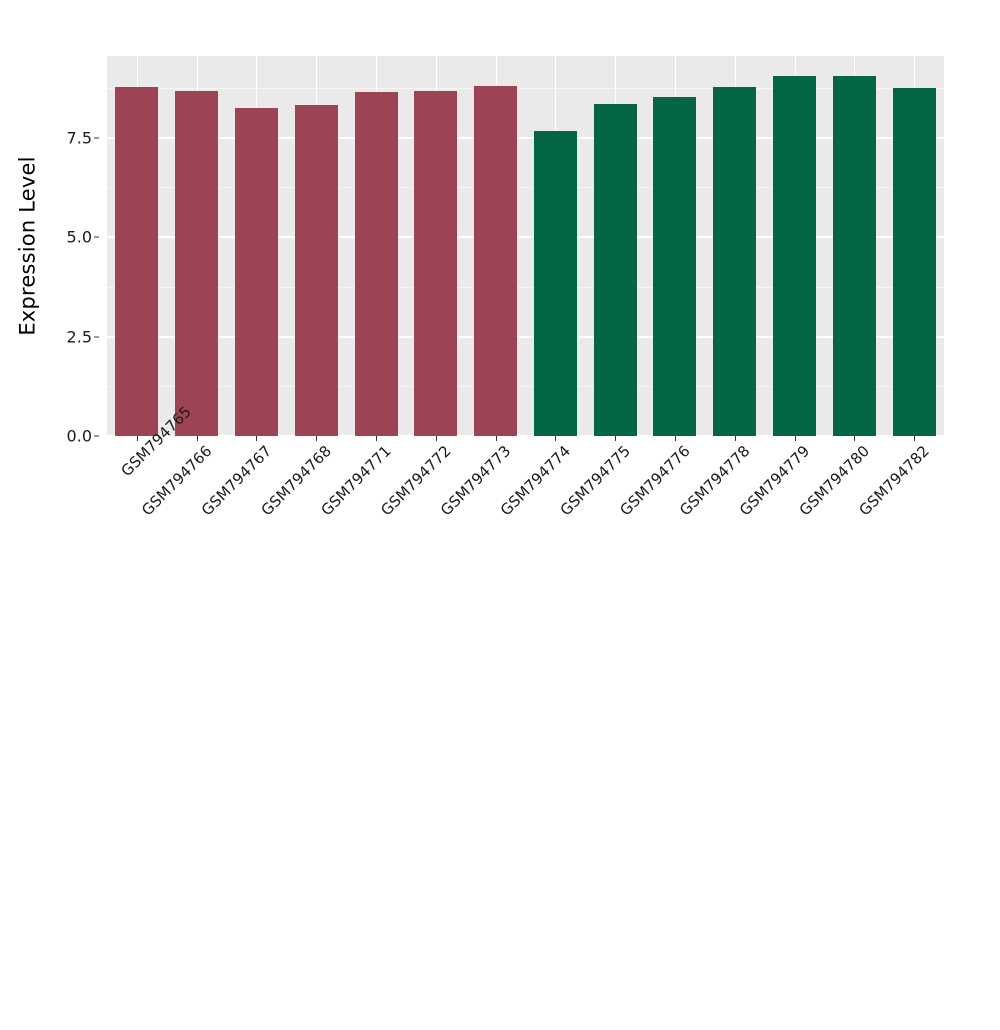 The image size is (1000, 1030). Describe the element at coordinates (79, 337) in the screenshot. I see `y-axis-tick-label: 2.5` at that location.